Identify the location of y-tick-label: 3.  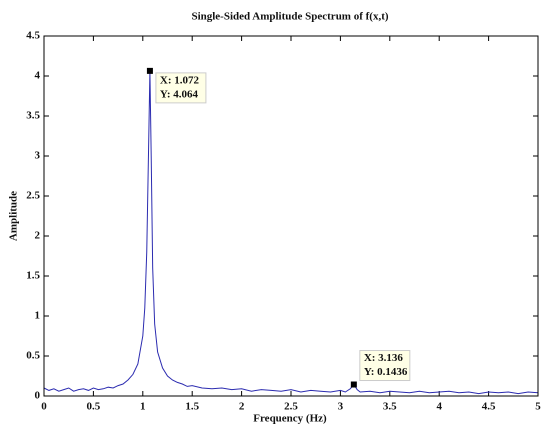
(38, 156).